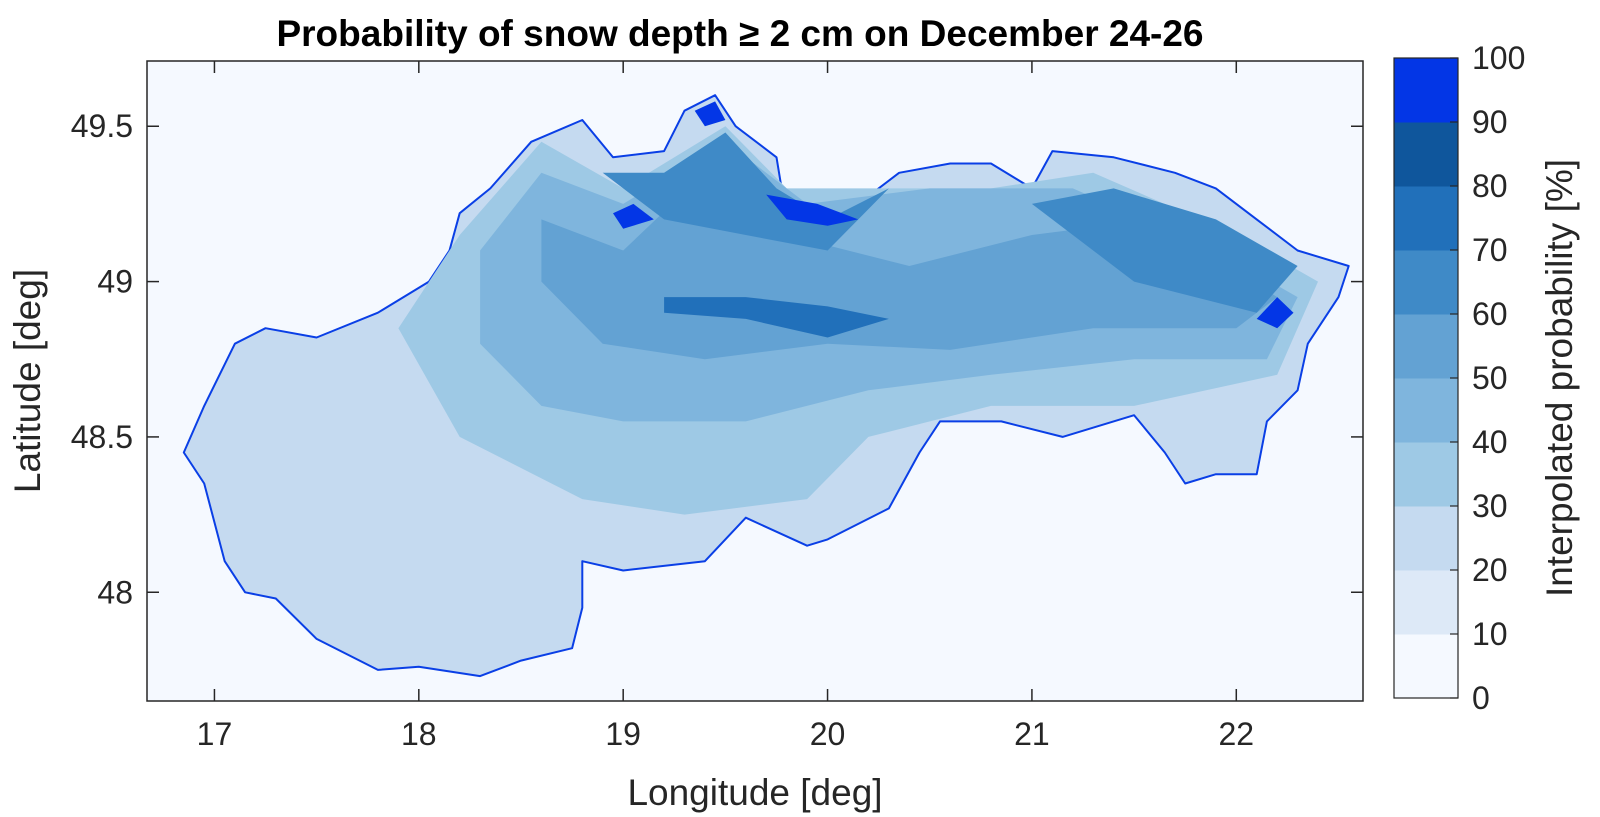 Image resolution: width=1600 pixels, height=817 pixels. Describe the element at coordinates (102, 126) in the screenshot. I see `y-tick-label: 49.5` at that location.